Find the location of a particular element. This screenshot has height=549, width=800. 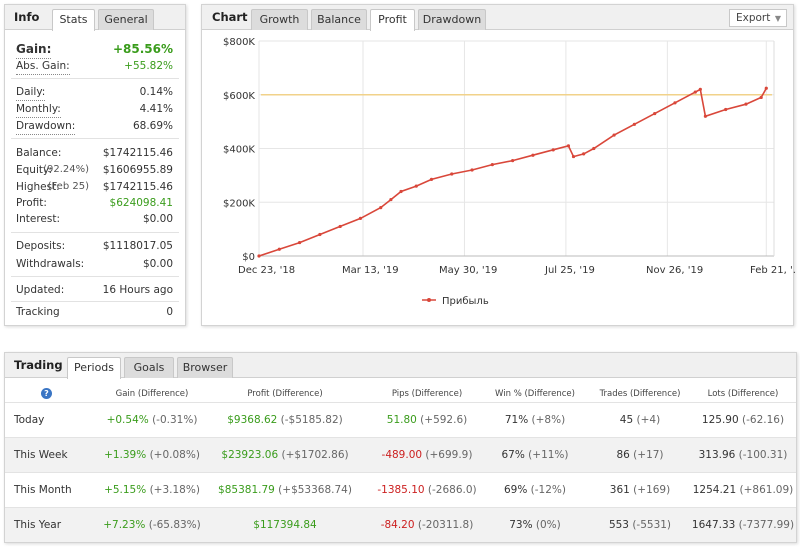

tab-balance: Balance is located at coordinates (339, 19).